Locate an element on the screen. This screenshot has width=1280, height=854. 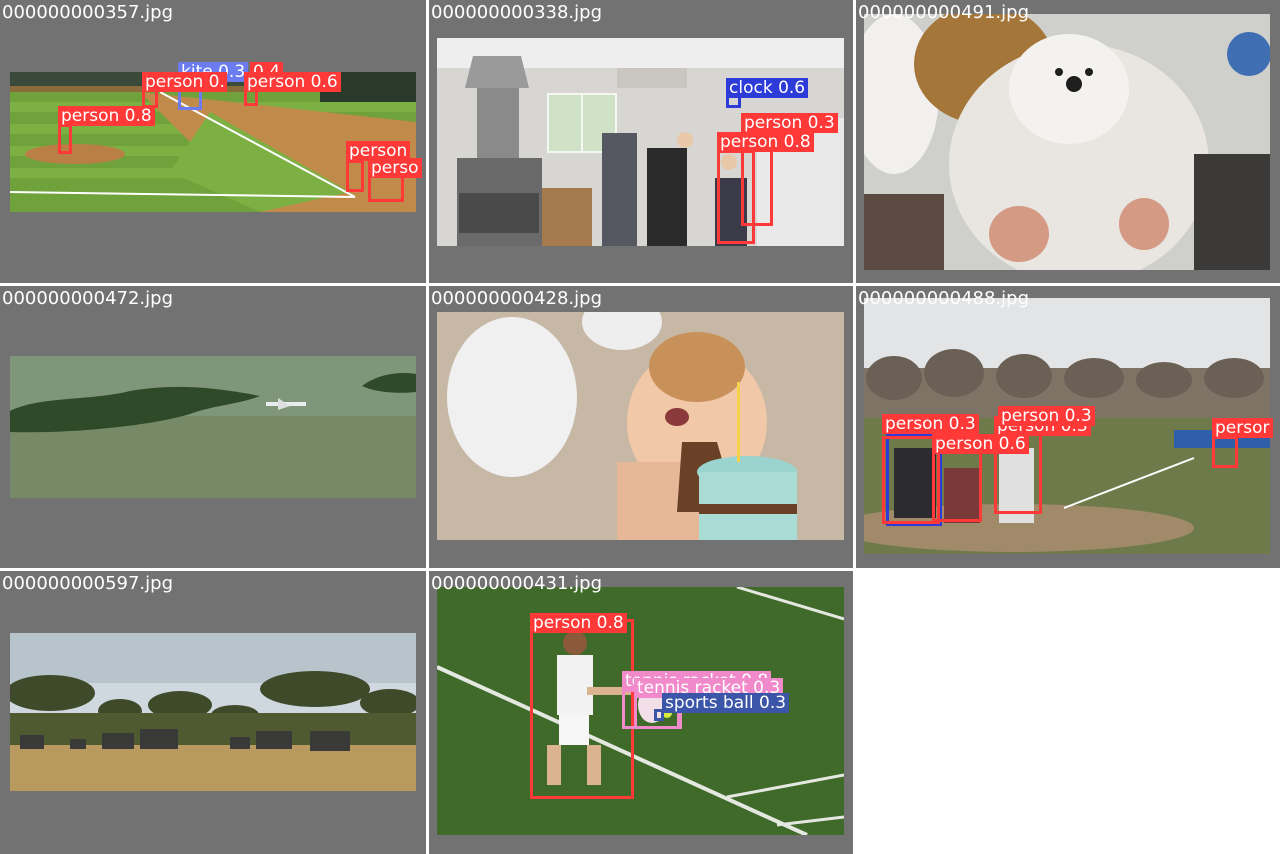
tile-filename: 000000000431.jpg is located at coordinates (516, 583).